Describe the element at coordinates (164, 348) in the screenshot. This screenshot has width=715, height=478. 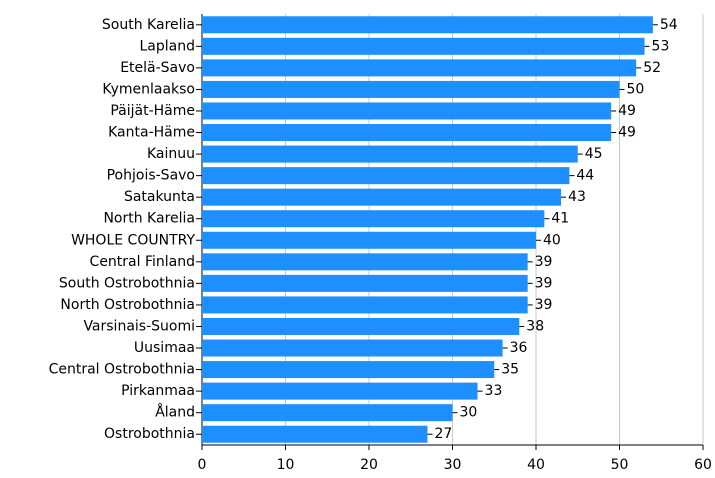
I see `y-tick-label: Uusimaa` at that location.